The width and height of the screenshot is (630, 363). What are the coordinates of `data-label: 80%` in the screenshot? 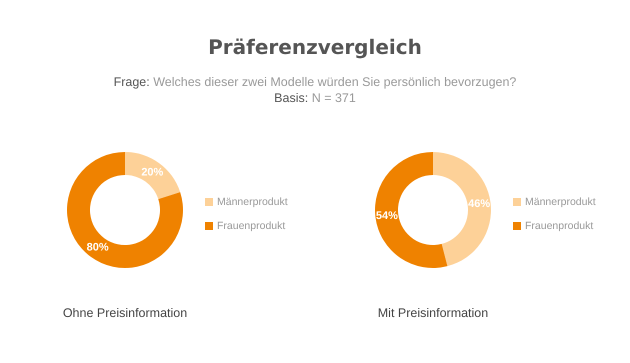 It's located at (97, 248).